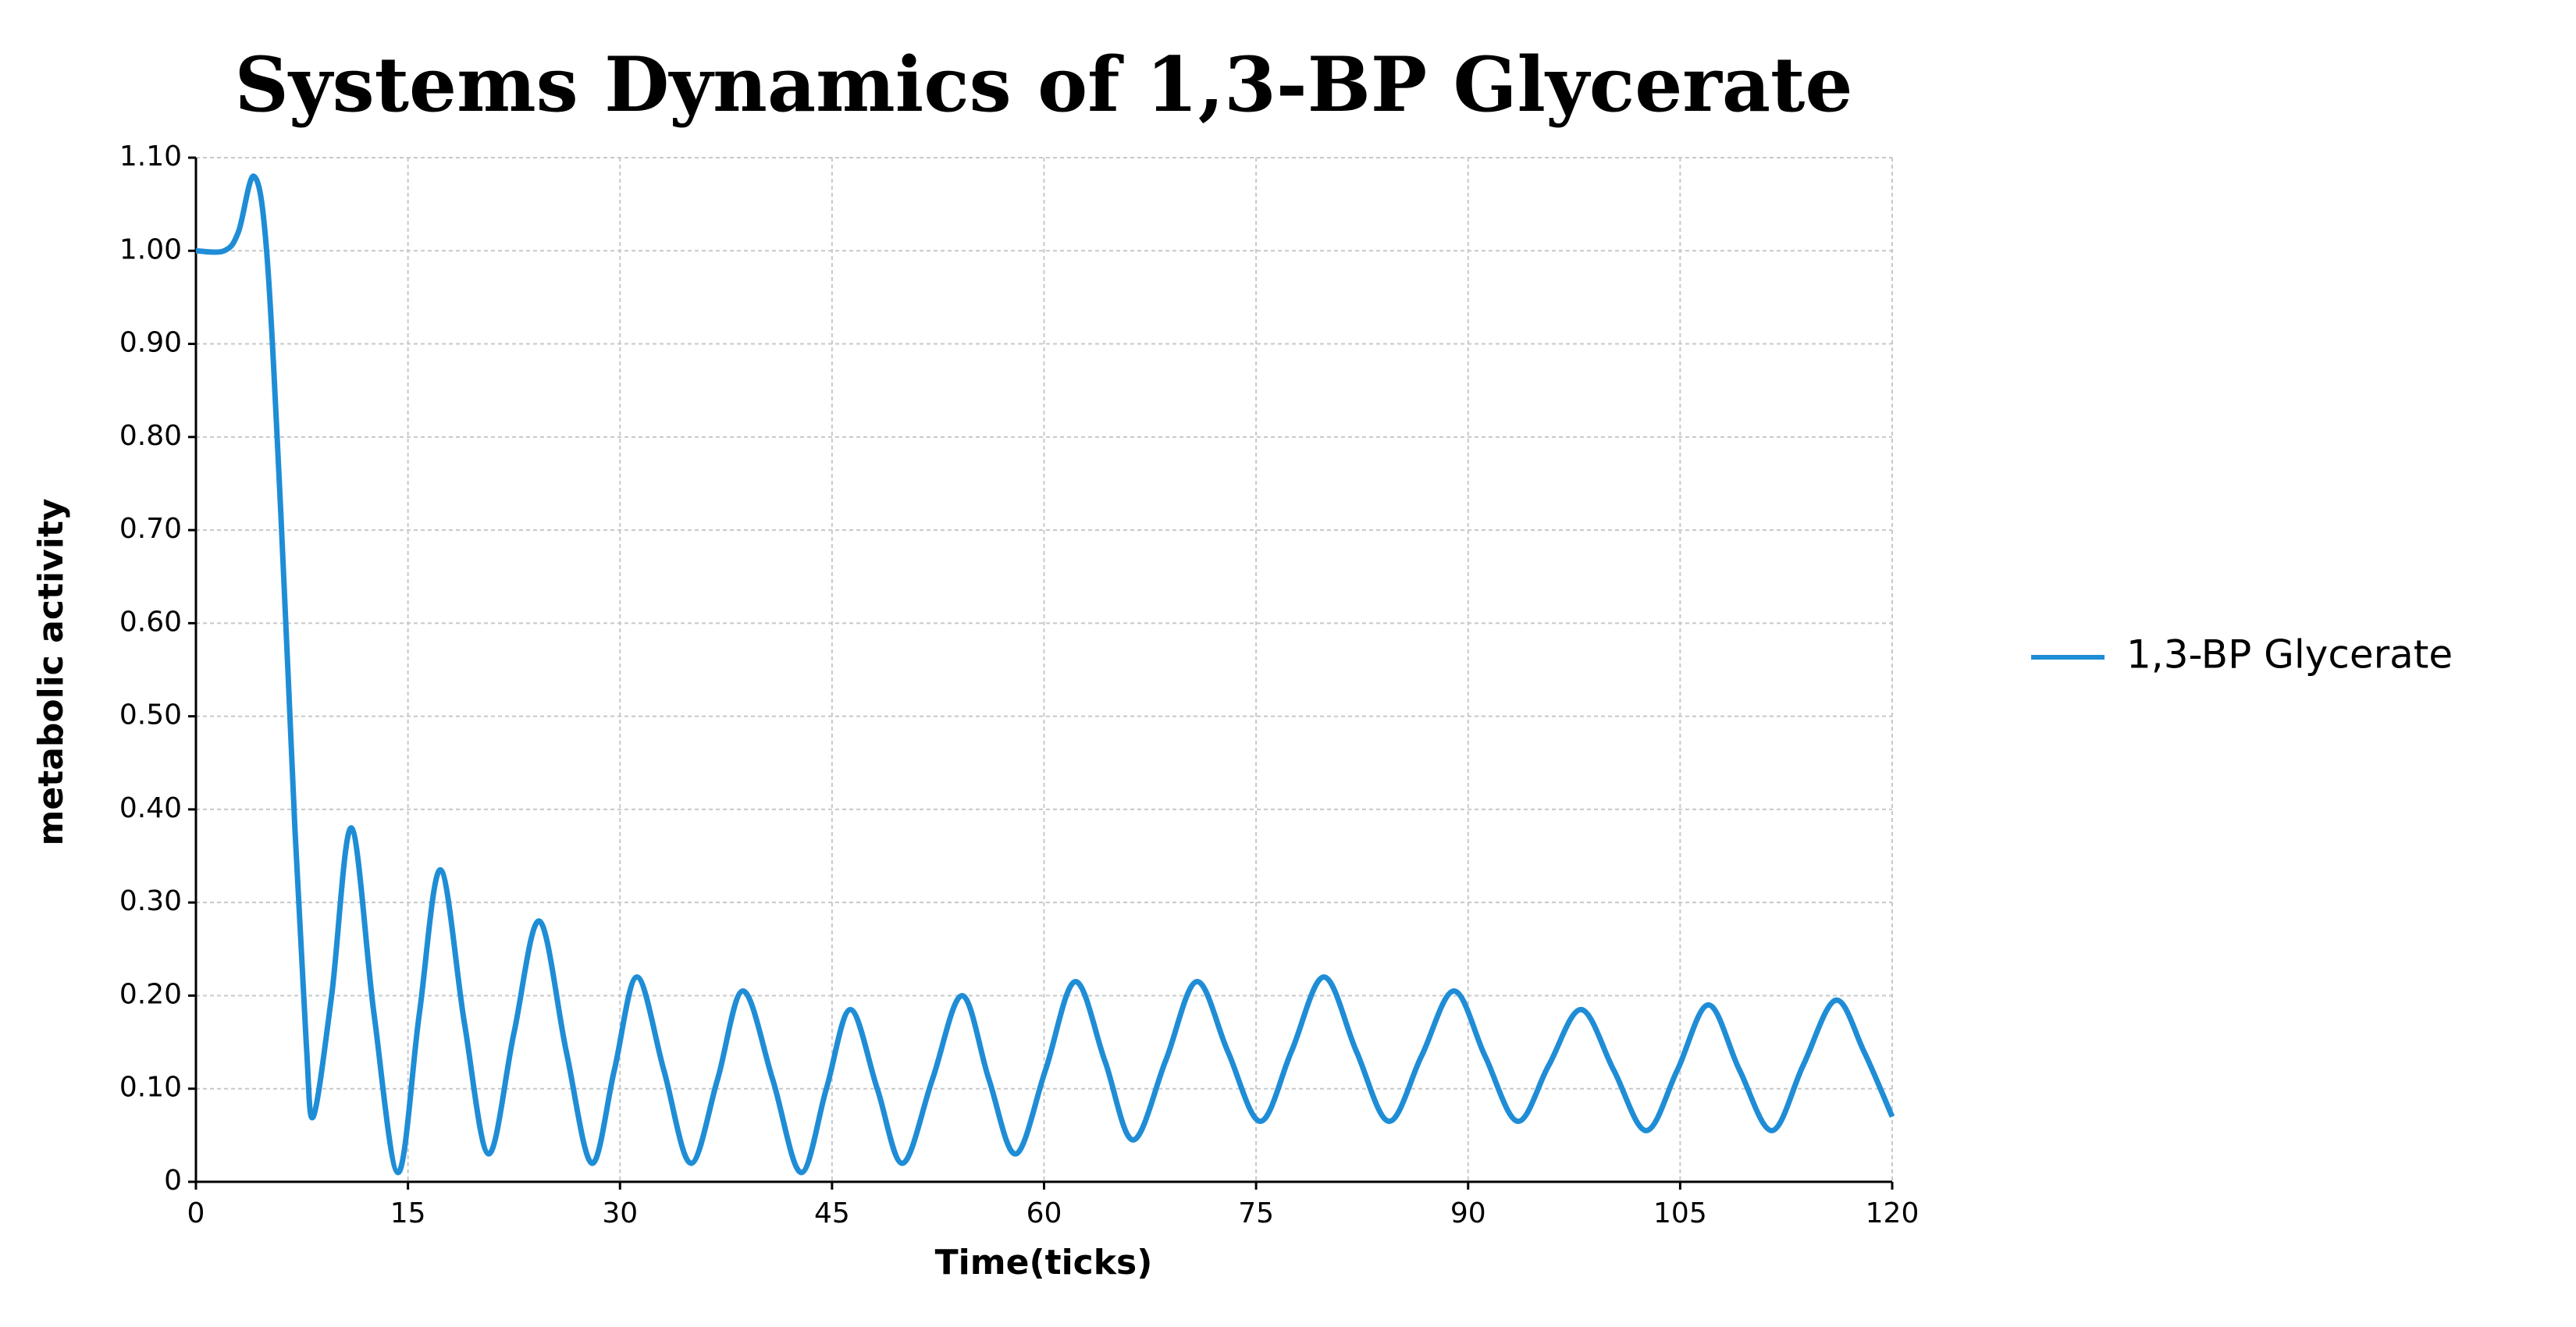 This screenshot has width=2576, height=1327. Describe the element at coordinates (150, 994) in the screenshot. I see `y-tick-label: 0.20` at that location.